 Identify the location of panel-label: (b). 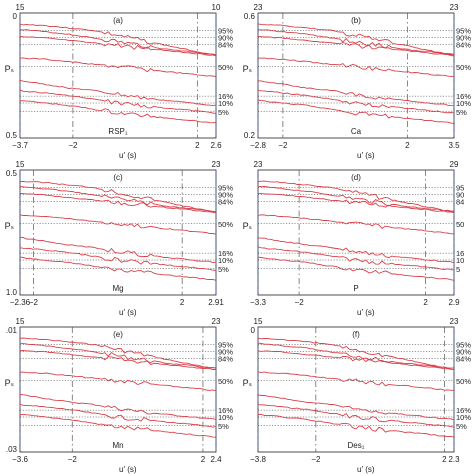
(356, 20).